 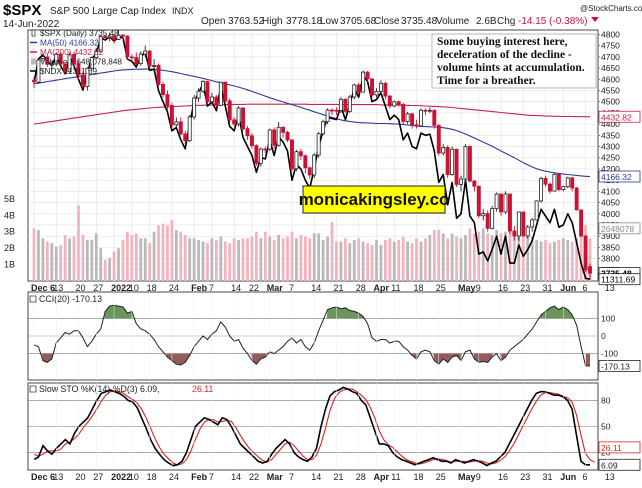 What do you see at coordinates (361, 477) in the screenshot?
I see `x-tick-label-bottom: 28` at bounding box center [361, 477].